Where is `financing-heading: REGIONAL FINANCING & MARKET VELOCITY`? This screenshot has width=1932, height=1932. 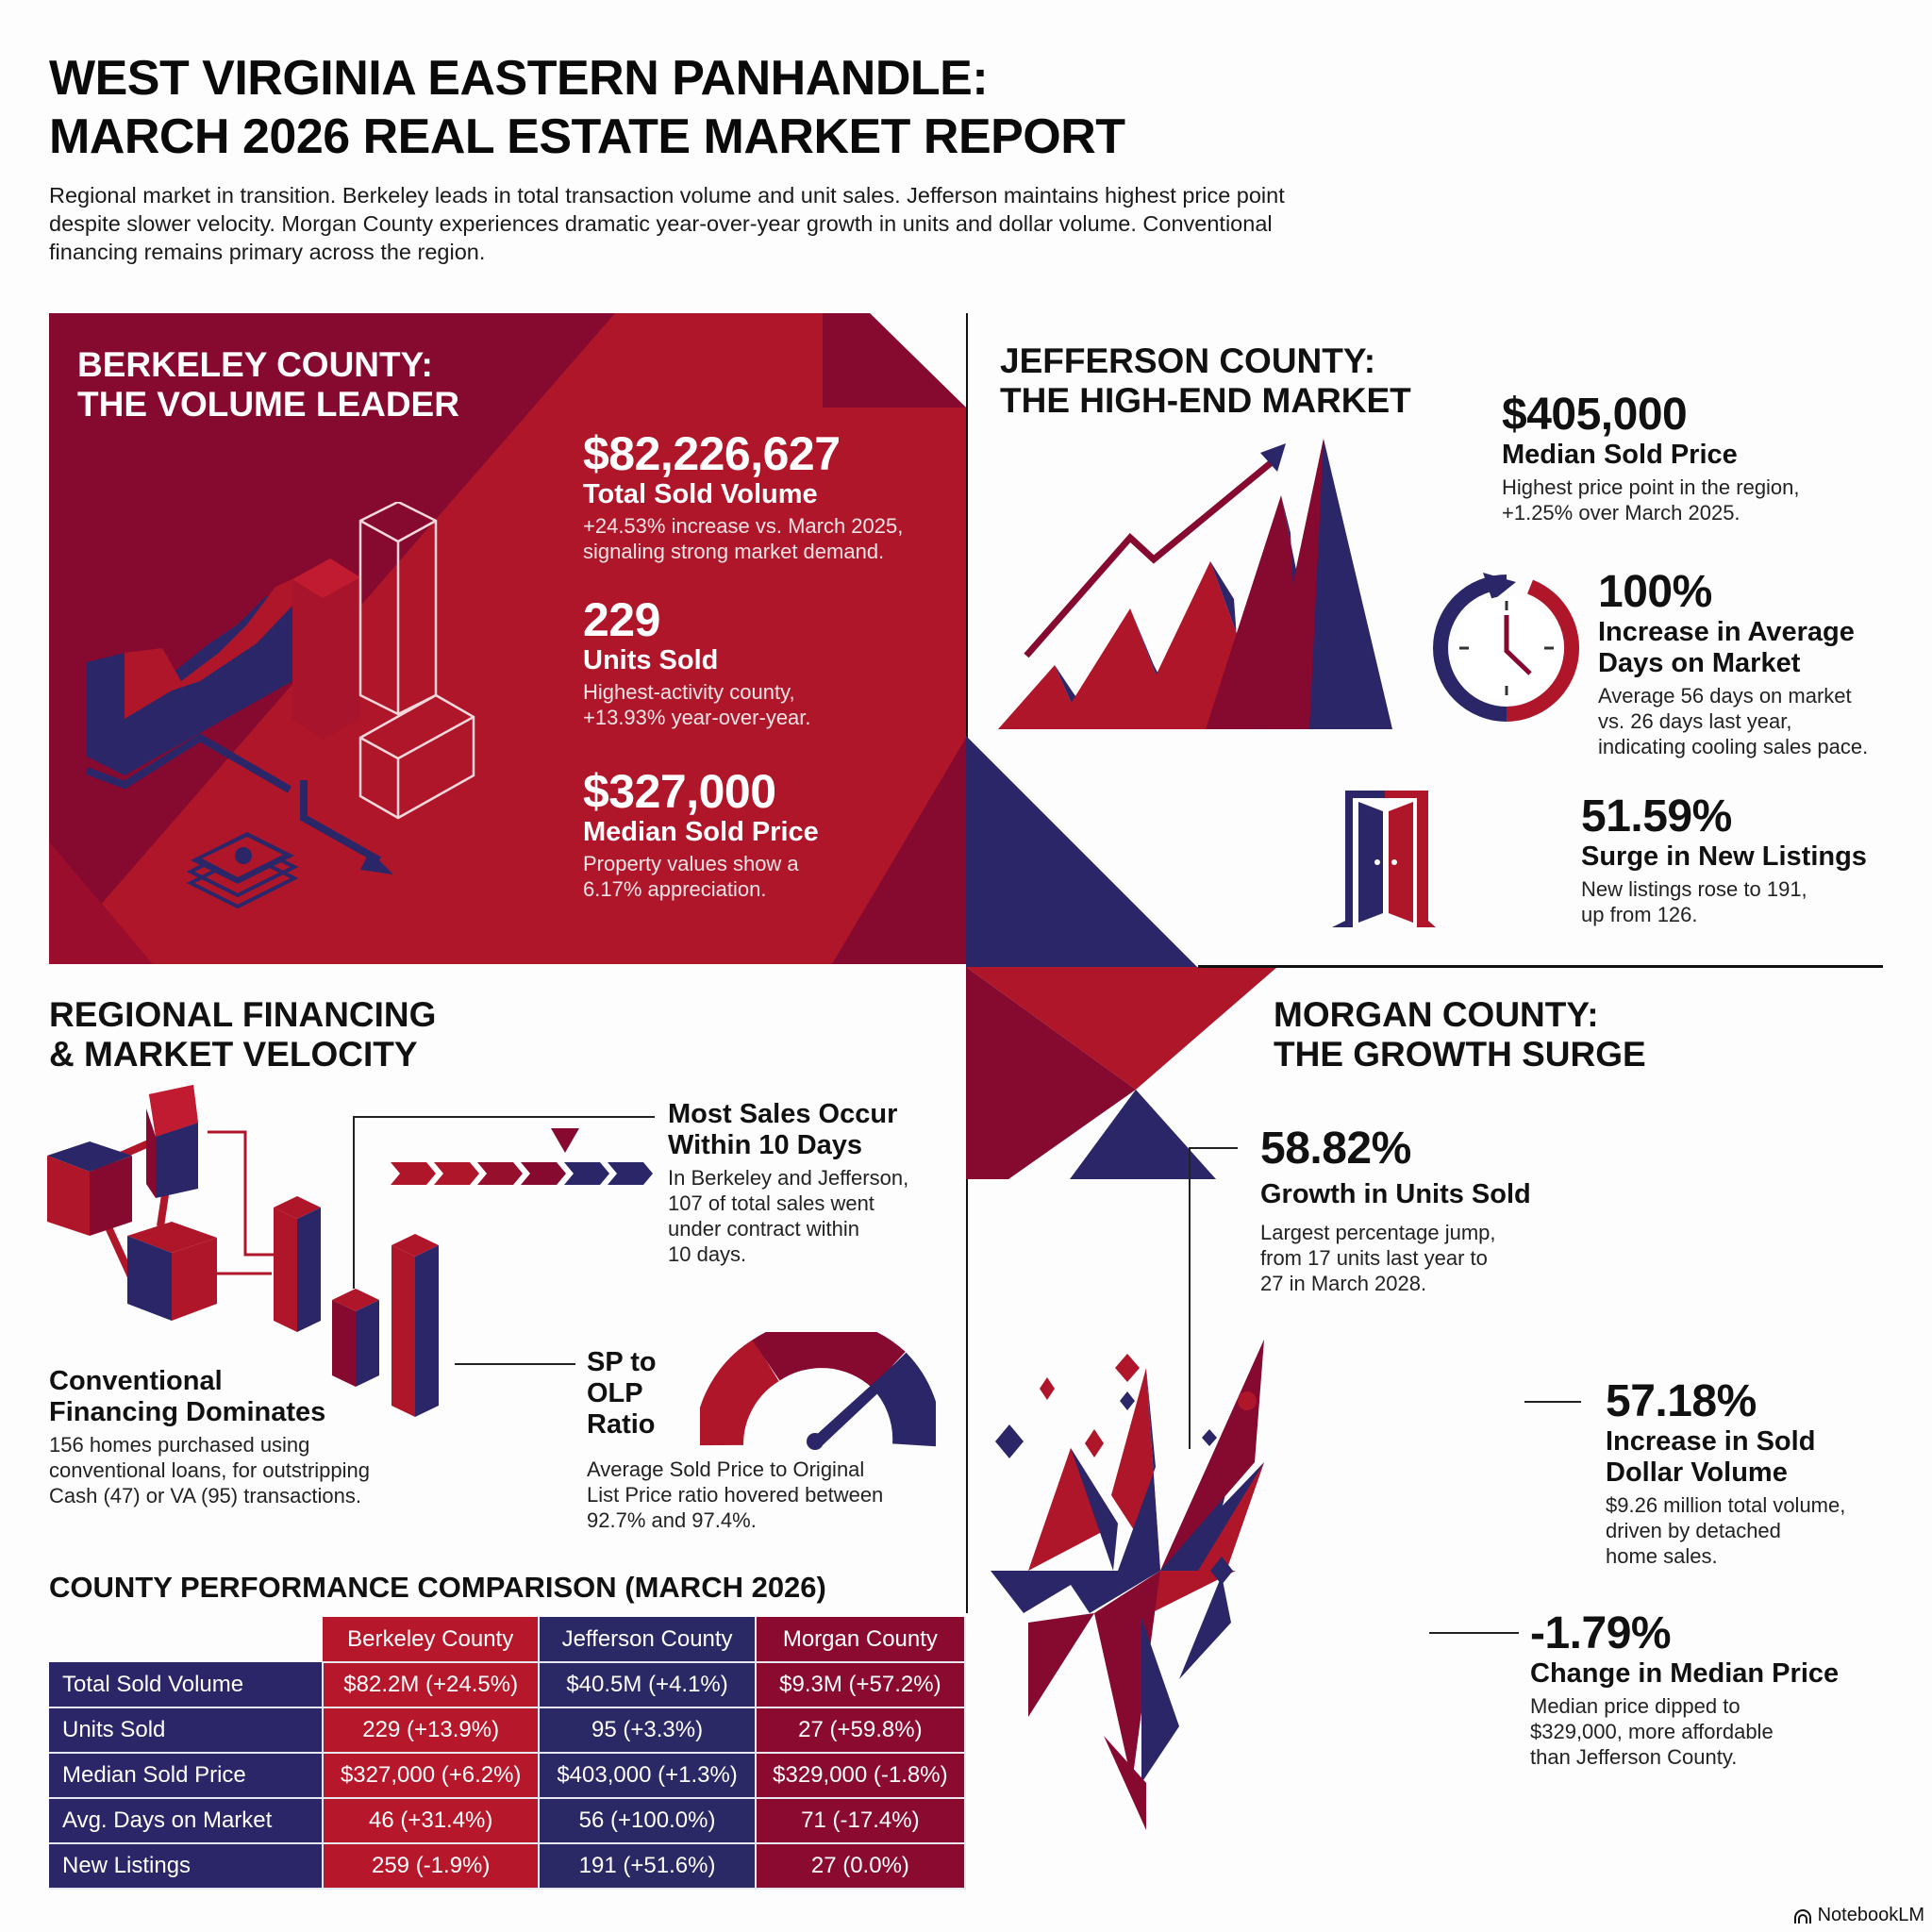
financing-heading: REGIONAL FINANCING & MARKET VELOCITY is located at coordinates (243, 1035).